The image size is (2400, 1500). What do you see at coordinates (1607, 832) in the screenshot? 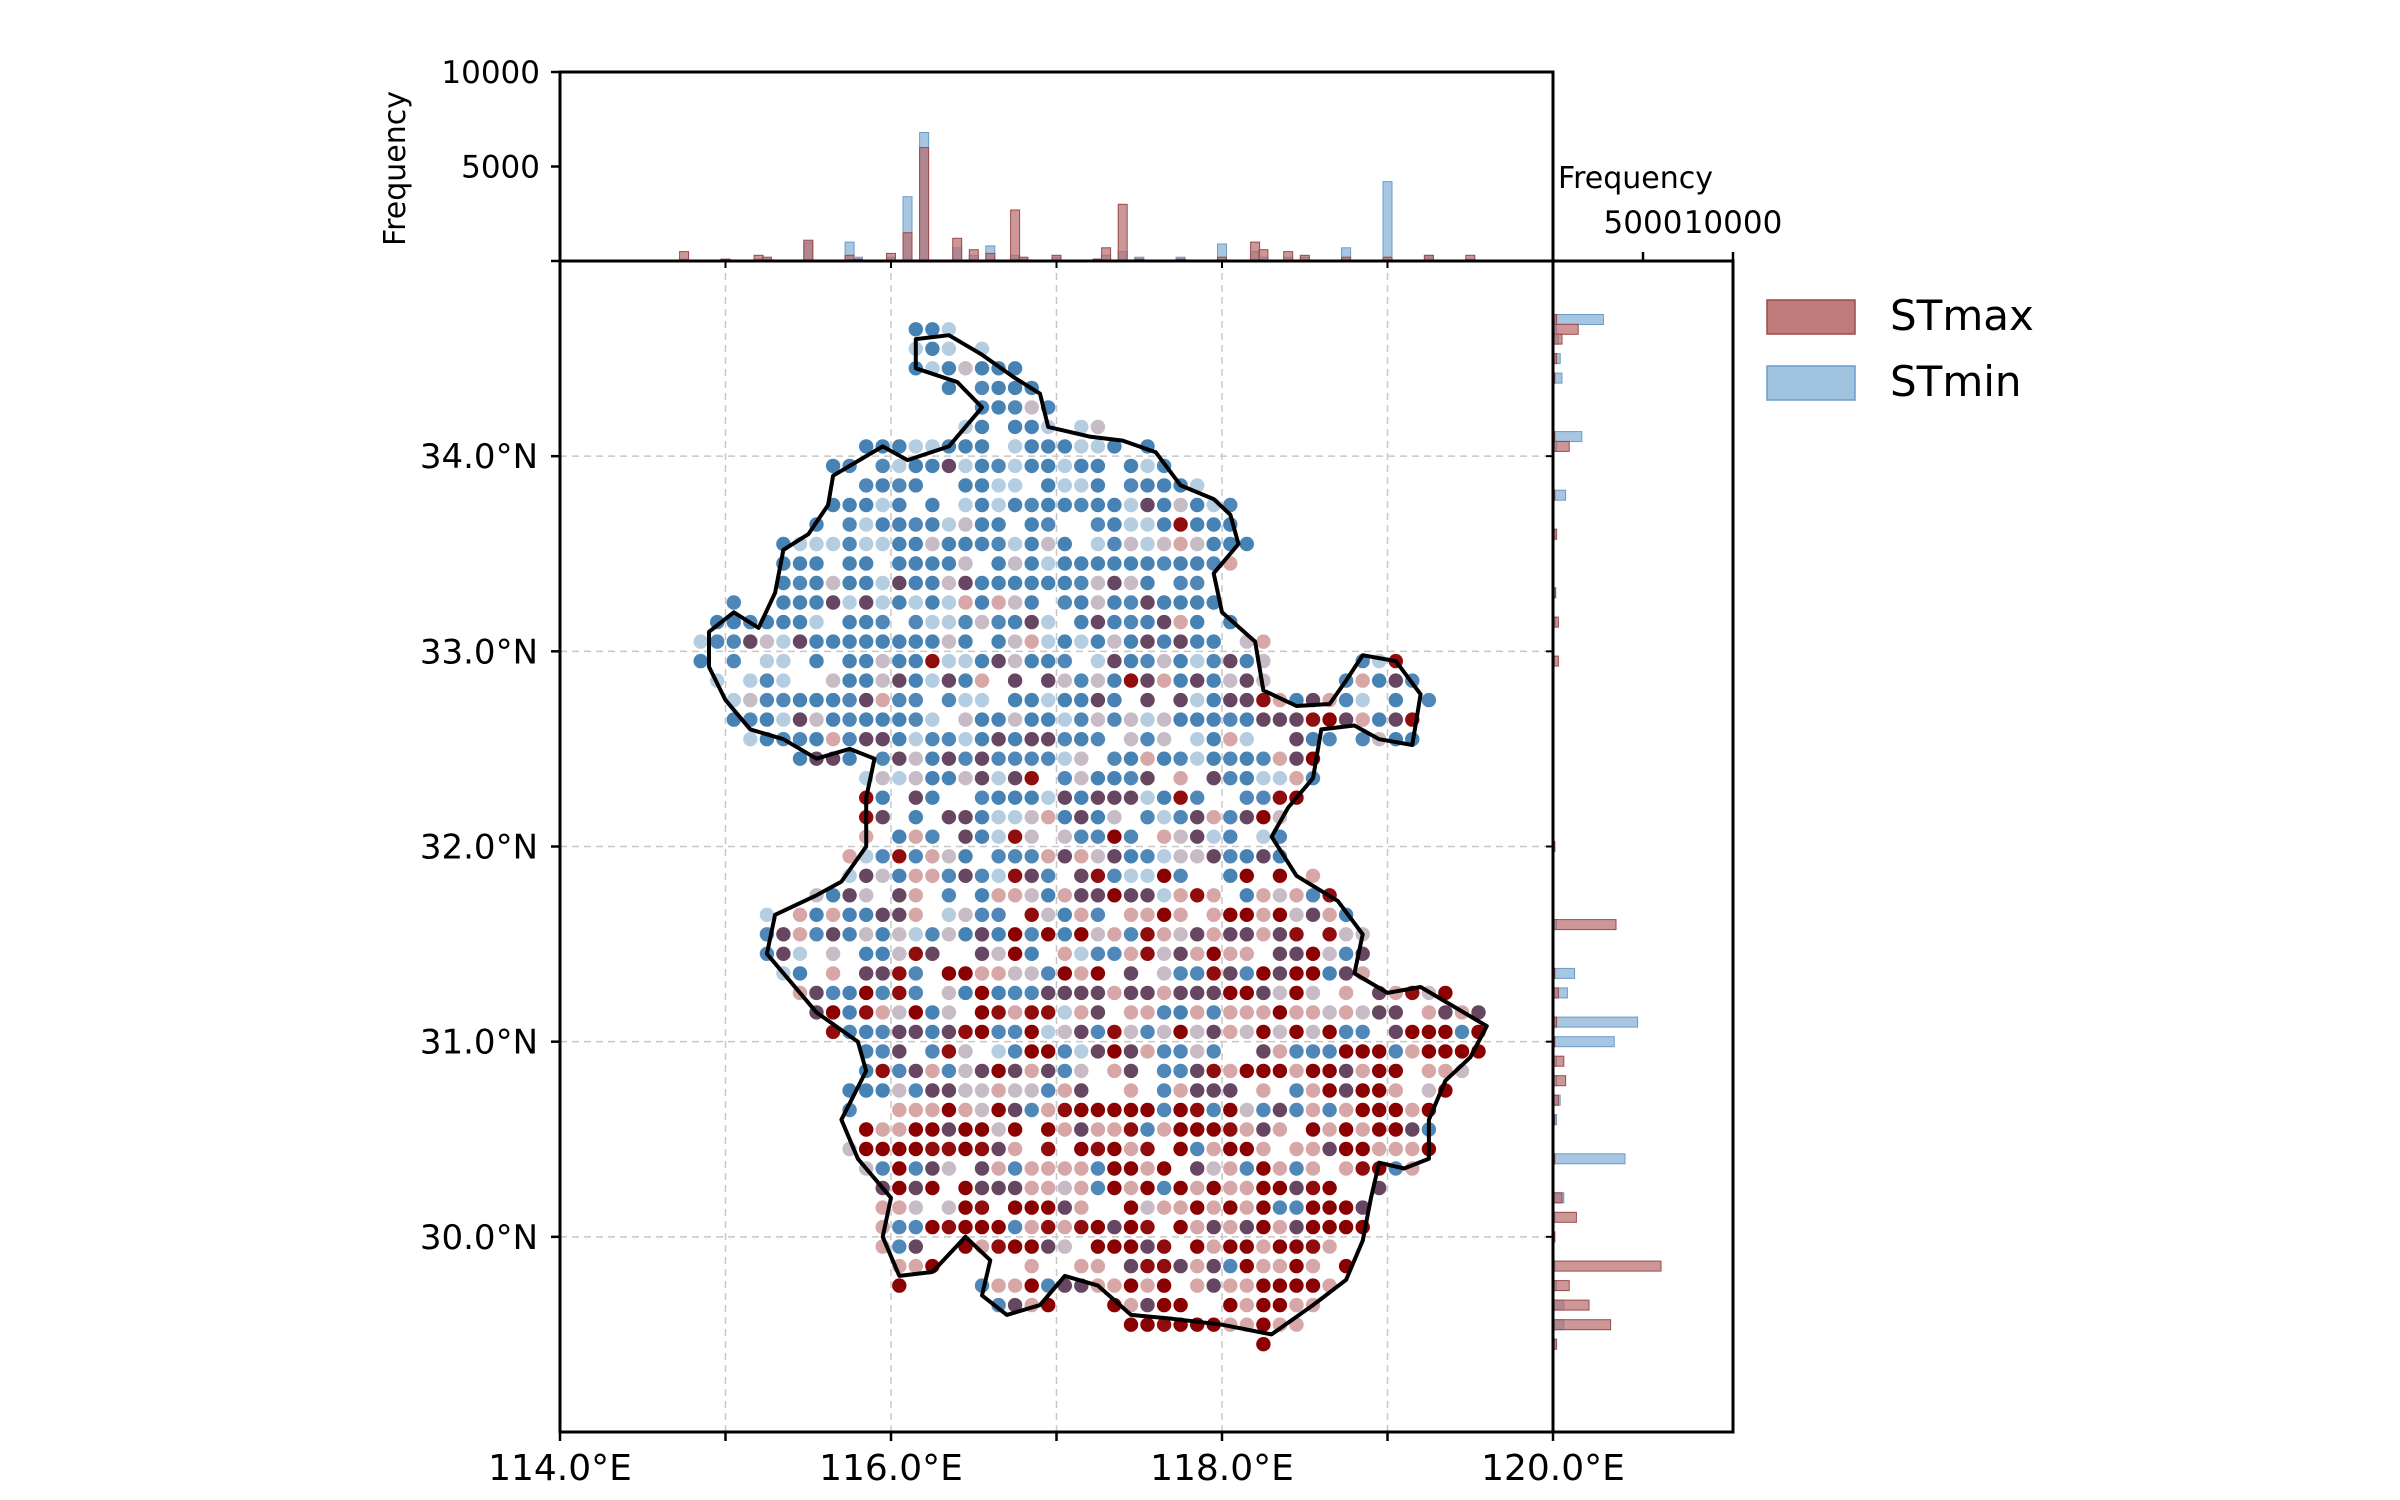
I see `right-histogram-bars` at bounding box center [1607, 832].